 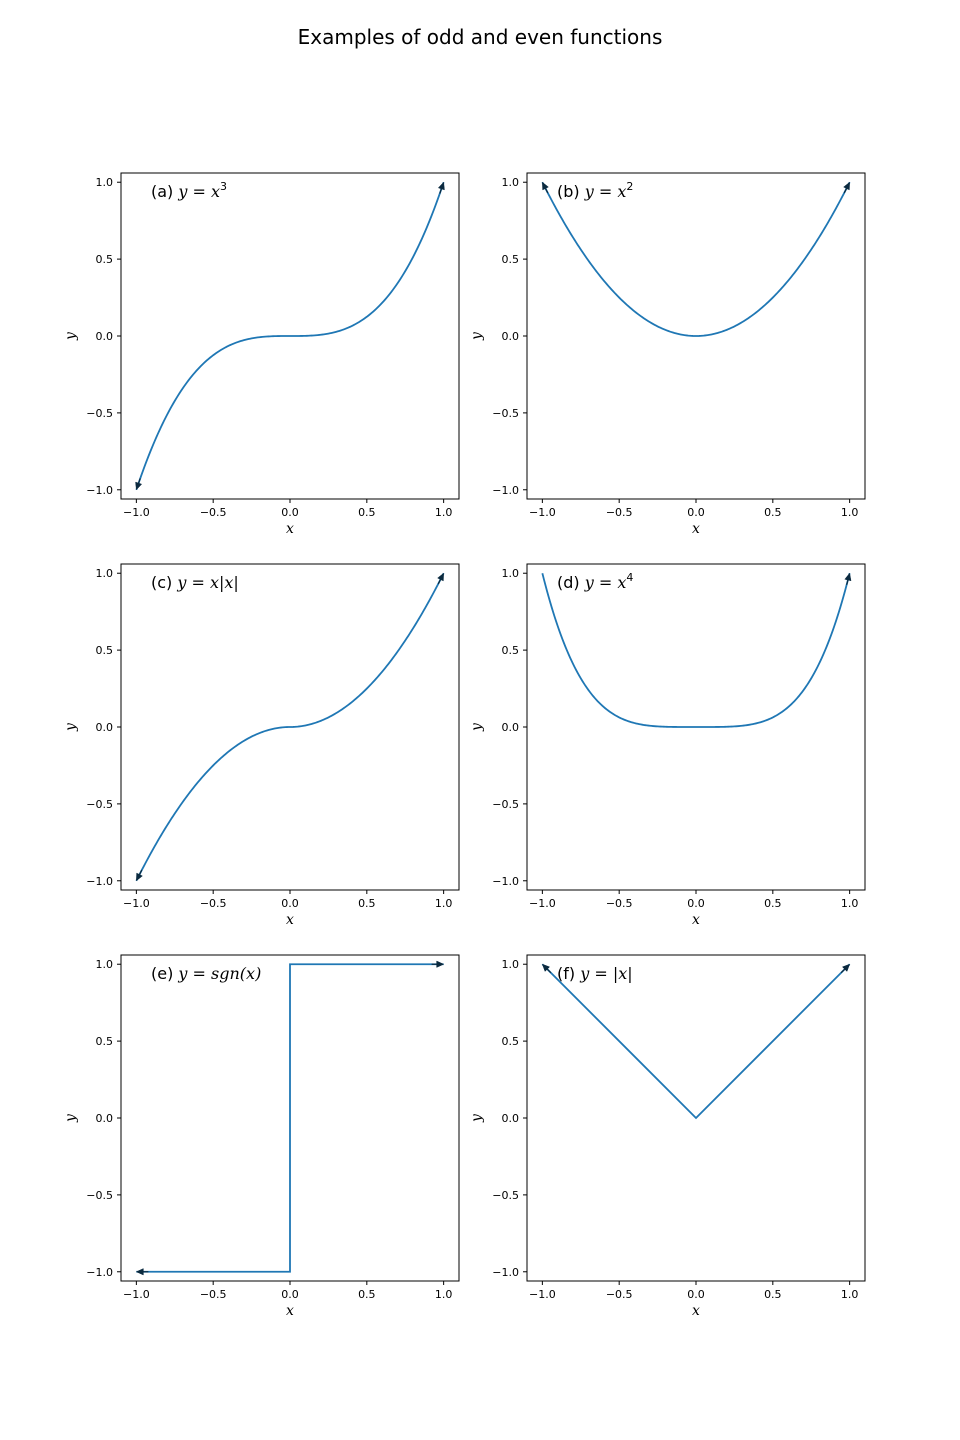 What do you see at coordinates (206, 973) in the screenshot?
I see `panel-title: (e) y = sgn(x)` at bounding box center [206, 973].